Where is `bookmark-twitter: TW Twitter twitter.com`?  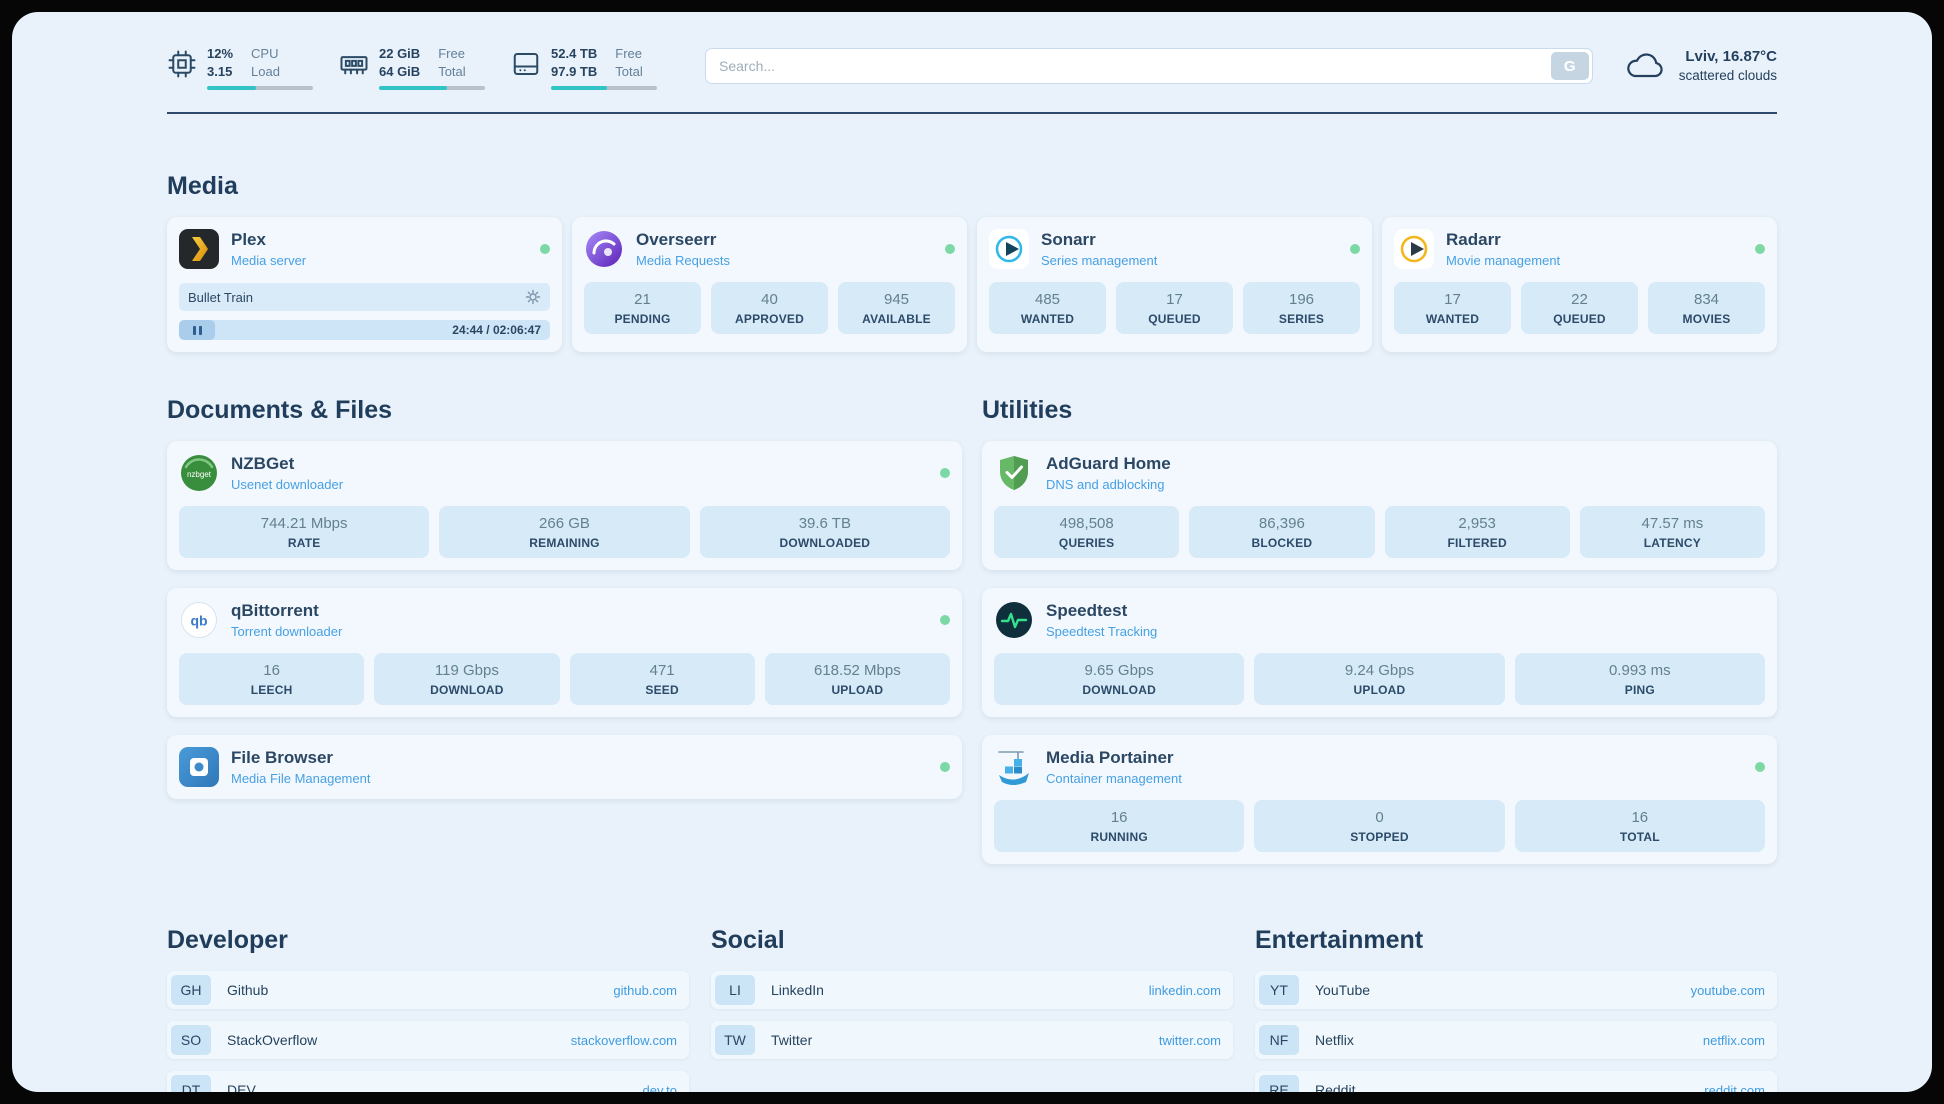
bookmark-twitter: TW Twitter twitter.com is located at coordinates (972, 1040).